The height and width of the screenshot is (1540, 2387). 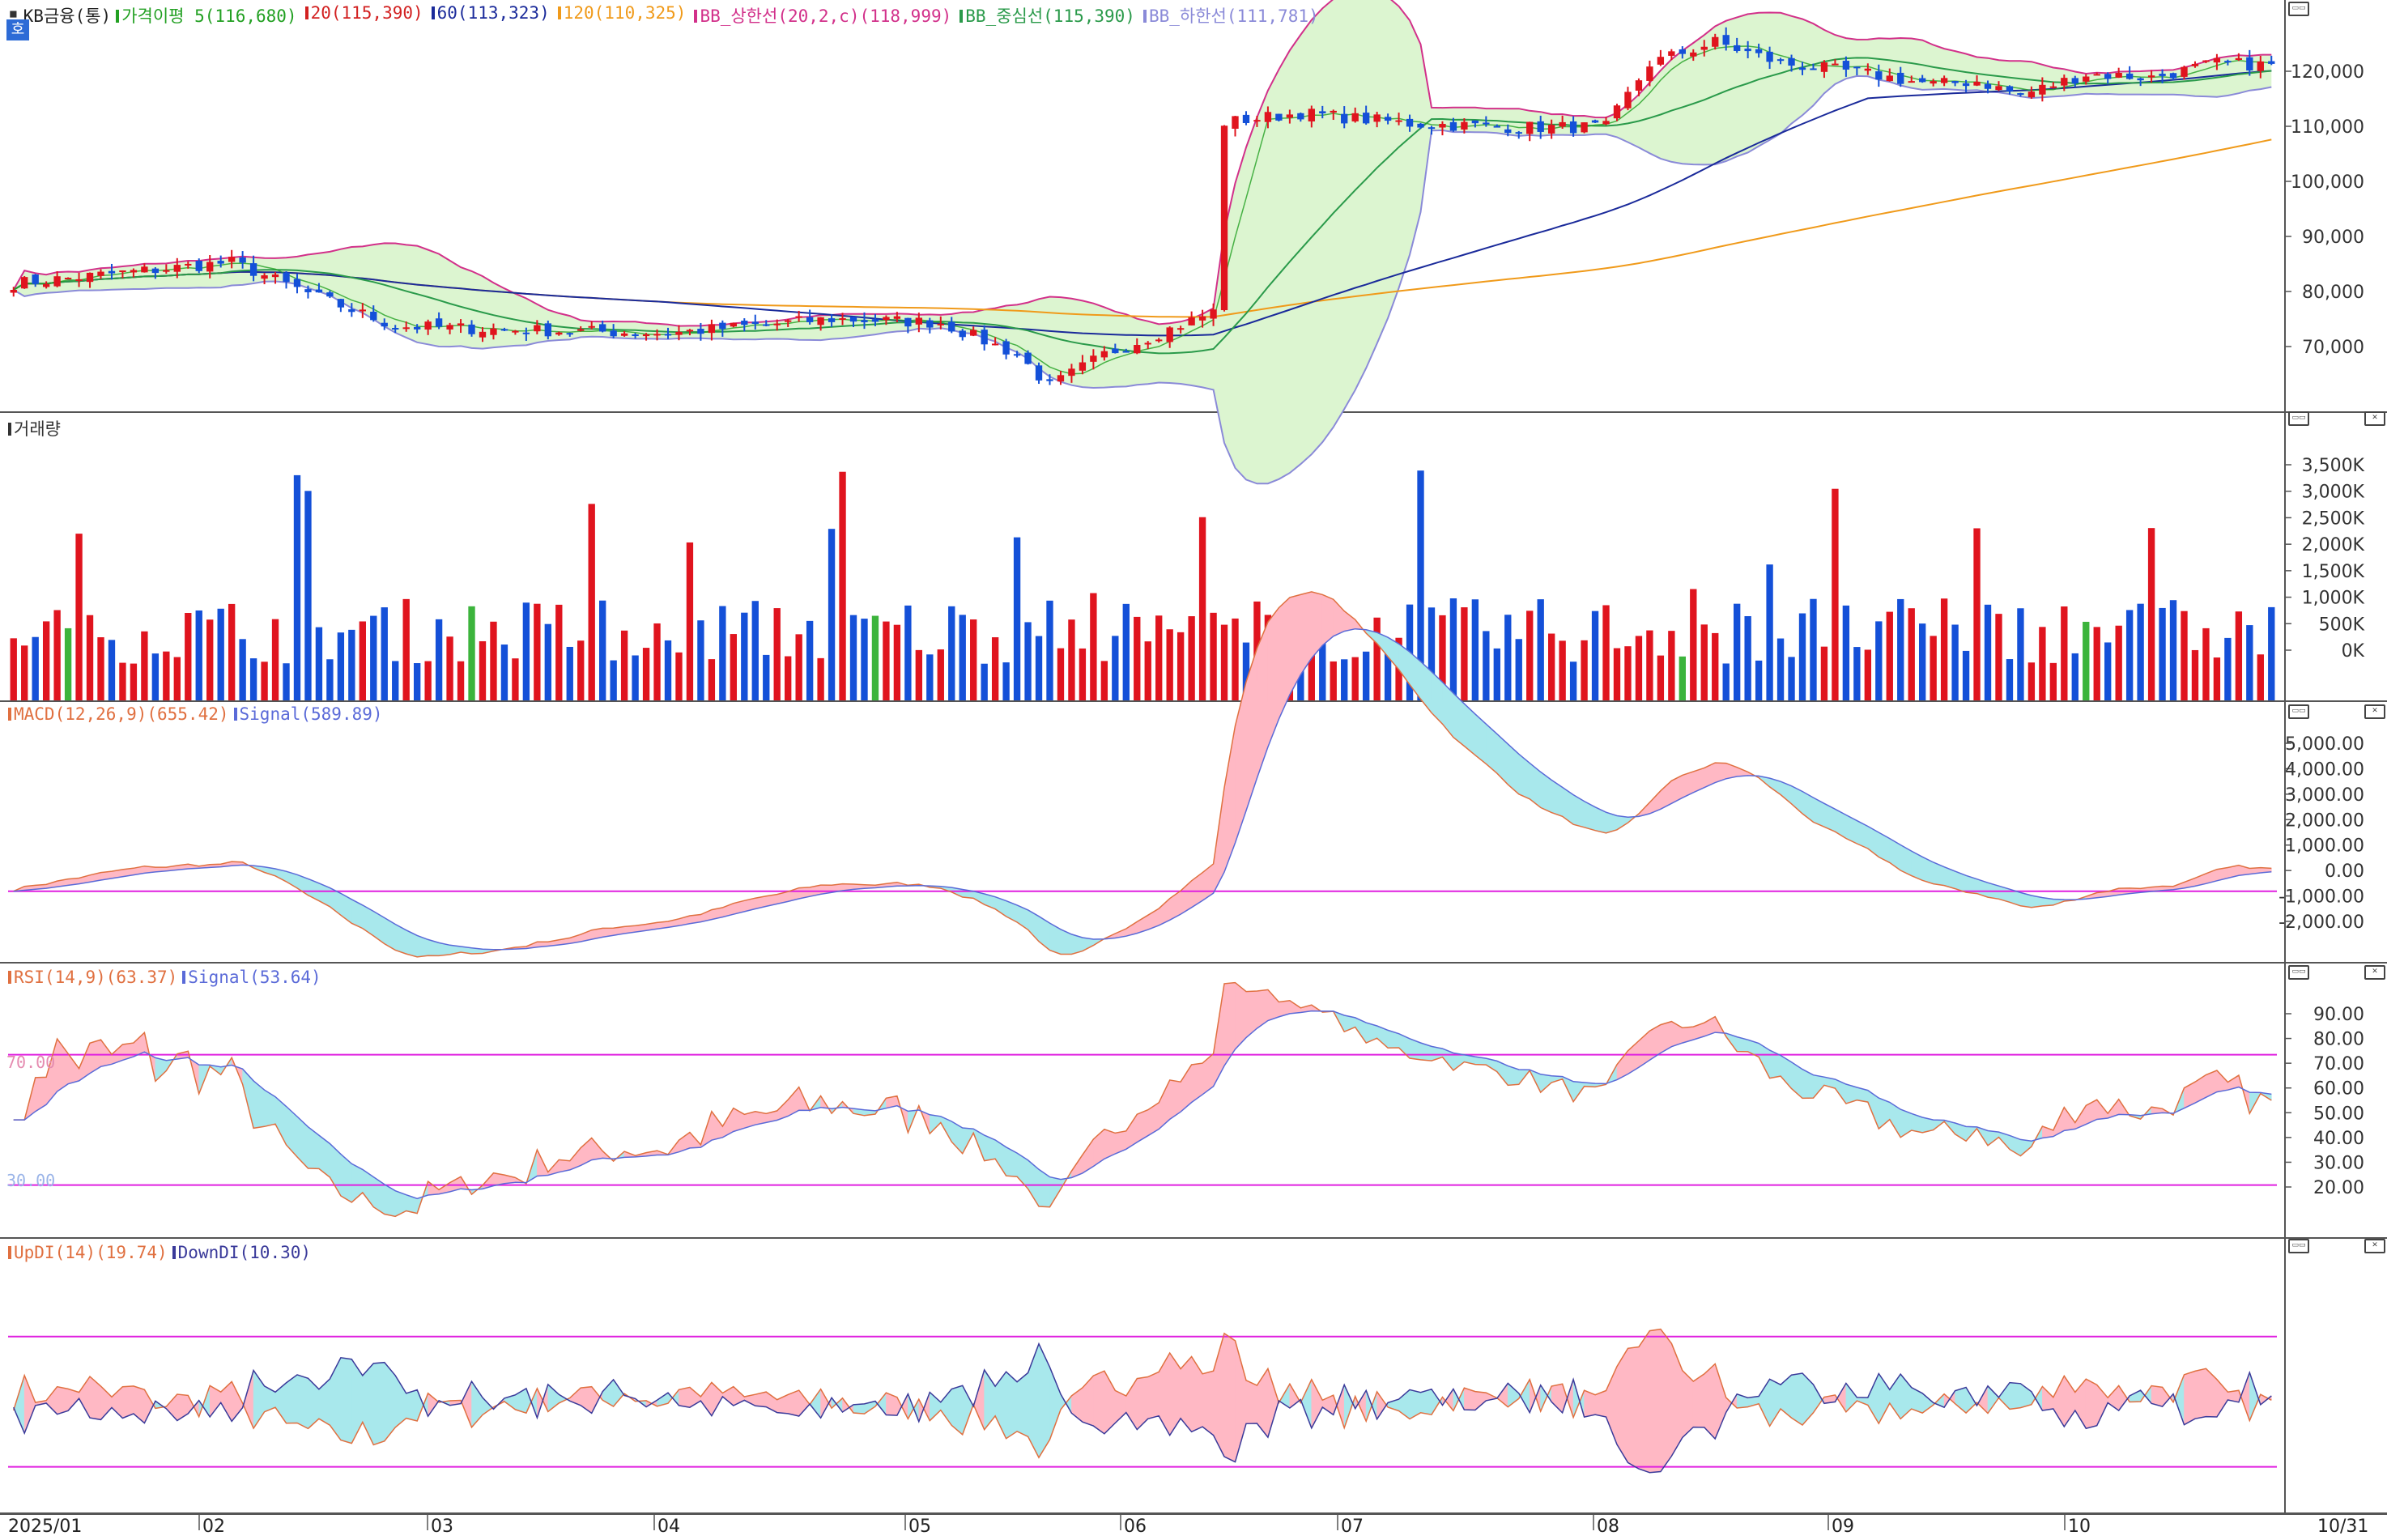 I want to click on panel-close-icon: ✕, so click(x=2374, y=1246).